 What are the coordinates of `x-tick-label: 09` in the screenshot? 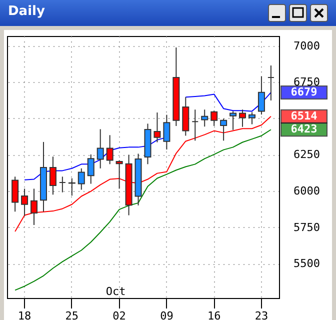 It's located at (167, 315).